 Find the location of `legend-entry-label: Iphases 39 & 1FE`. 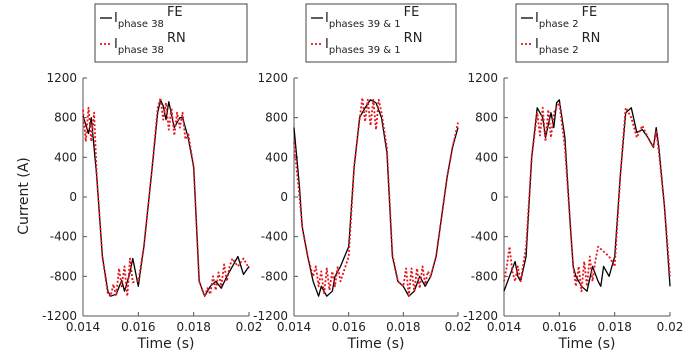

legend-entry-label: Iphases 39 & 1FE is located at coordinates (372, 17).